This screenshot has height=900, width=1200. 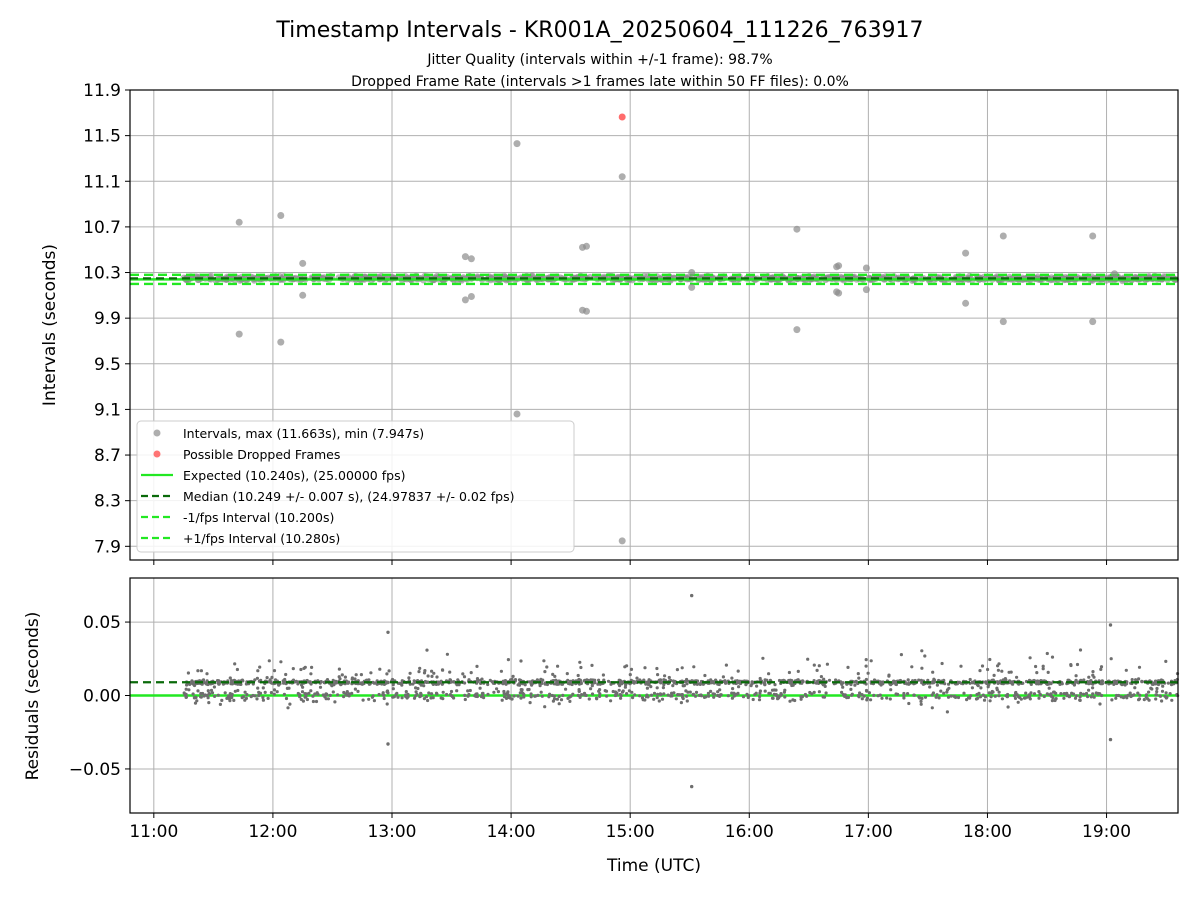 What do you see at coordinates (153, 832) in the screenshot?
I see `x-tick-label: 11:00` at bounding box center [153, 832].